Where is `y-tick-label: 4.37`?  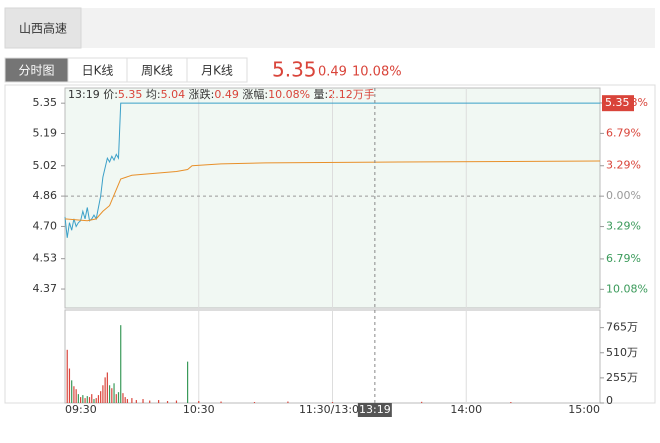 y-tick-label: 4.37 is located at coordinates (45, 288).